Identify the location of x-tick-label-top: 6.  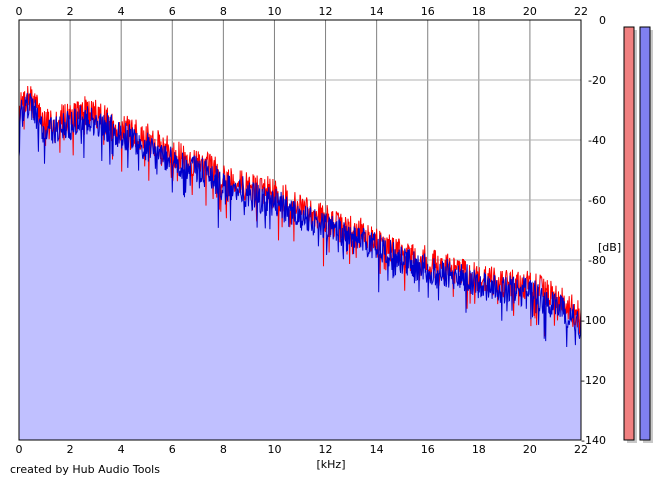
(172, 11).